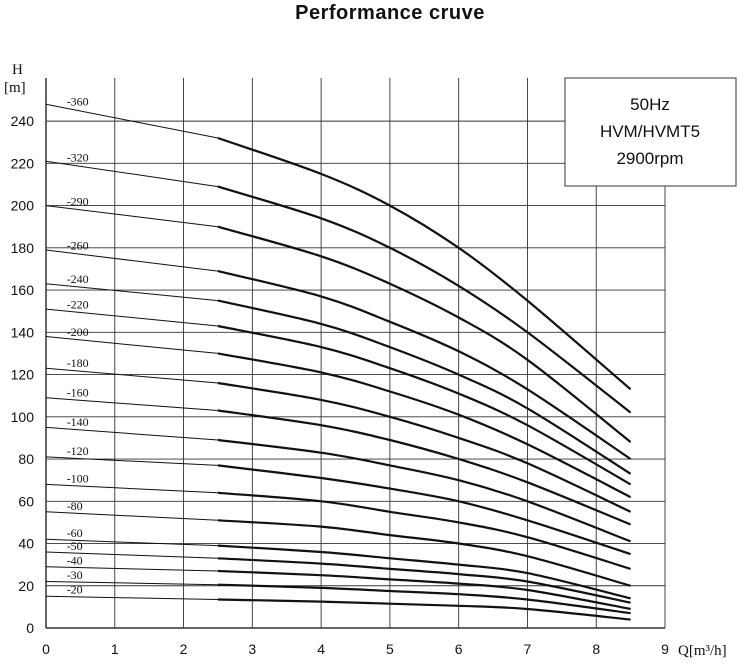 The width and height of the screenshot is (745, 667). I want to click on curve-label: -30, so click(75, 575).